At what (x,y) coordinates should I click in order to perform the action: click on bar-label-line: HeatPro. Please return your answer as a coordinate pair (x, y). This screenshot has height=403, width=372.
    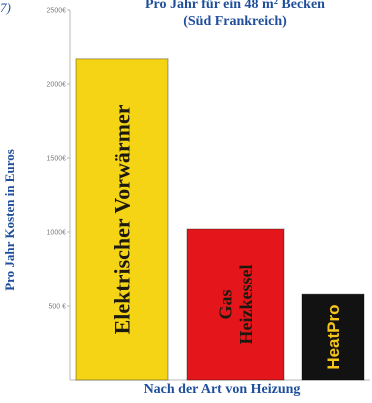
    Looking at the image, I should click on (333, 336).